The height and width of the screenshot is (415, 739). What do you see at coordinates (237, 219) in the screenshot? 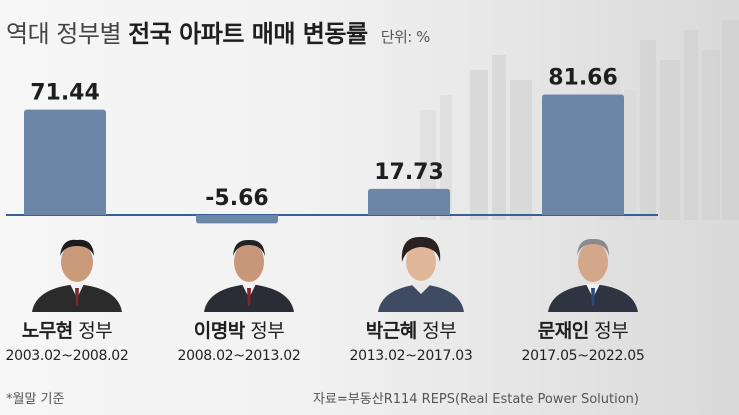
I see `bar-lee` at bounding box center [237, 219].